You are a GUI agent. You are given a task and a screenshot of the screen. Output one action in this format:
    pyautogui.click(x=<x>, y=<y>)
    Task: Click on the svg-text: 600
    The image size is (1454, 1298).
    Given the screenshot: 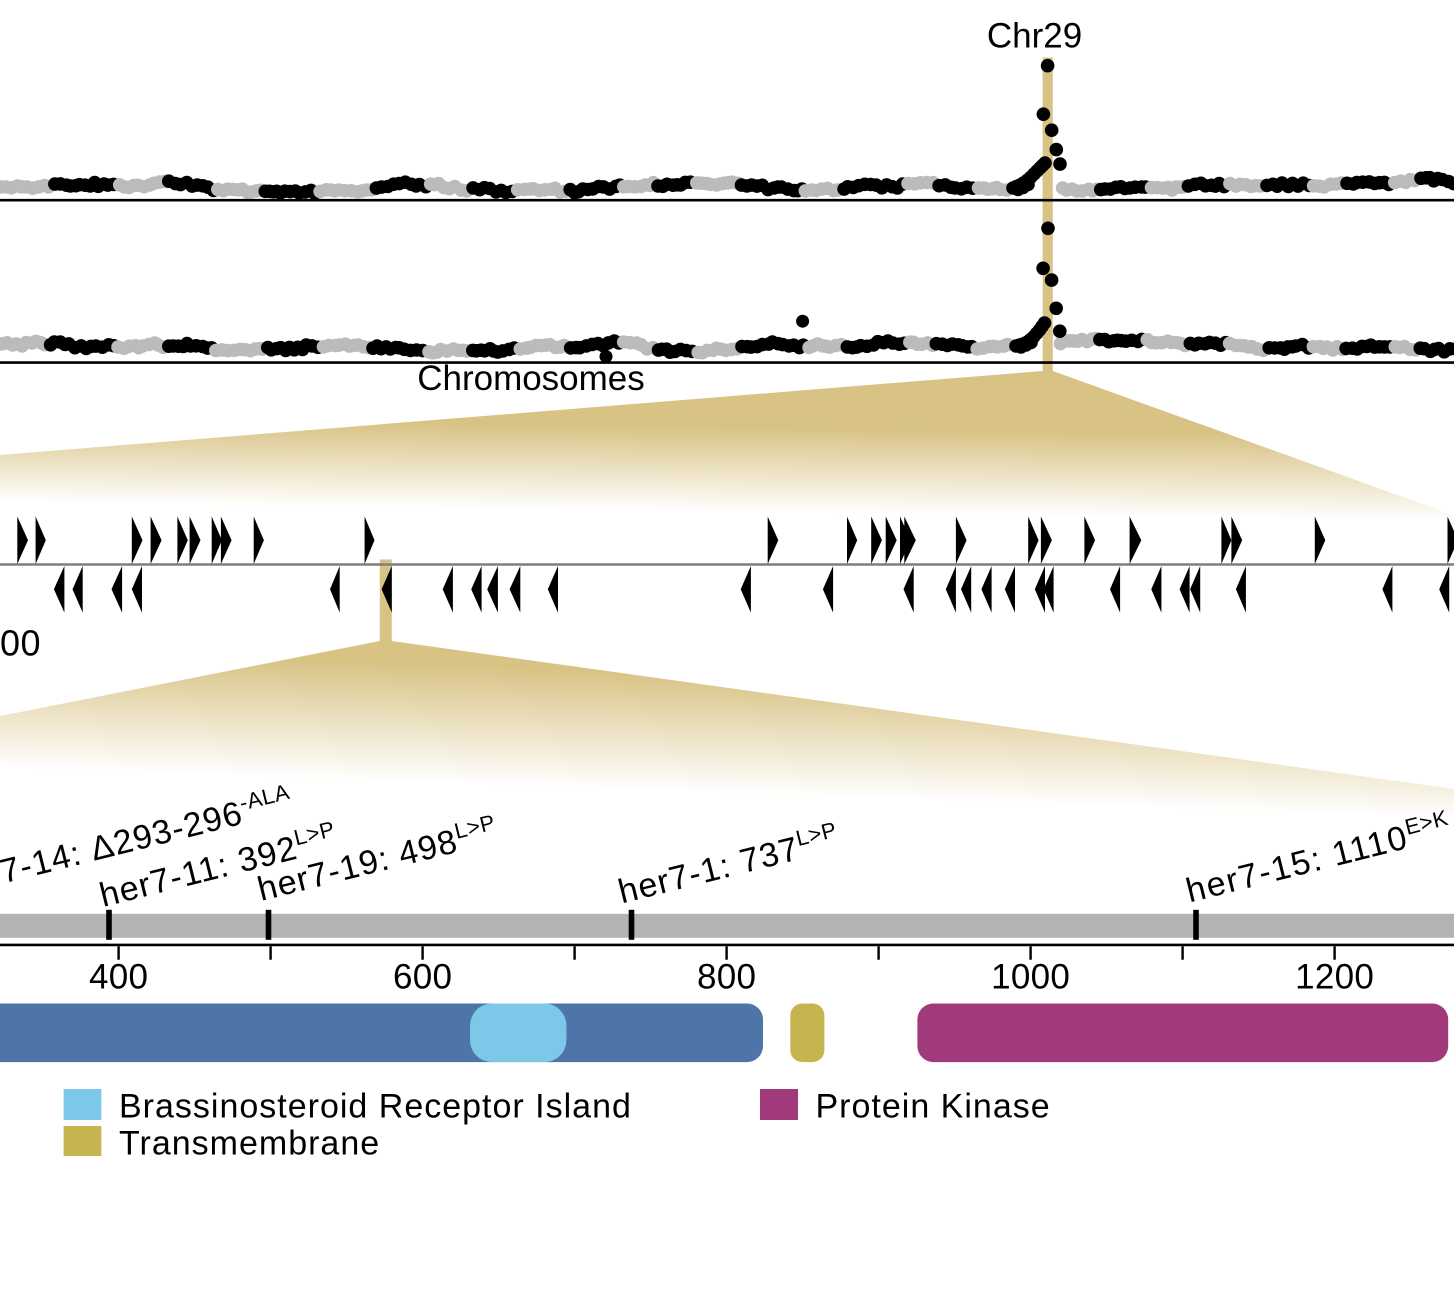 What is the action you would take?
    pyautogui.click(x=422, y=977)
    